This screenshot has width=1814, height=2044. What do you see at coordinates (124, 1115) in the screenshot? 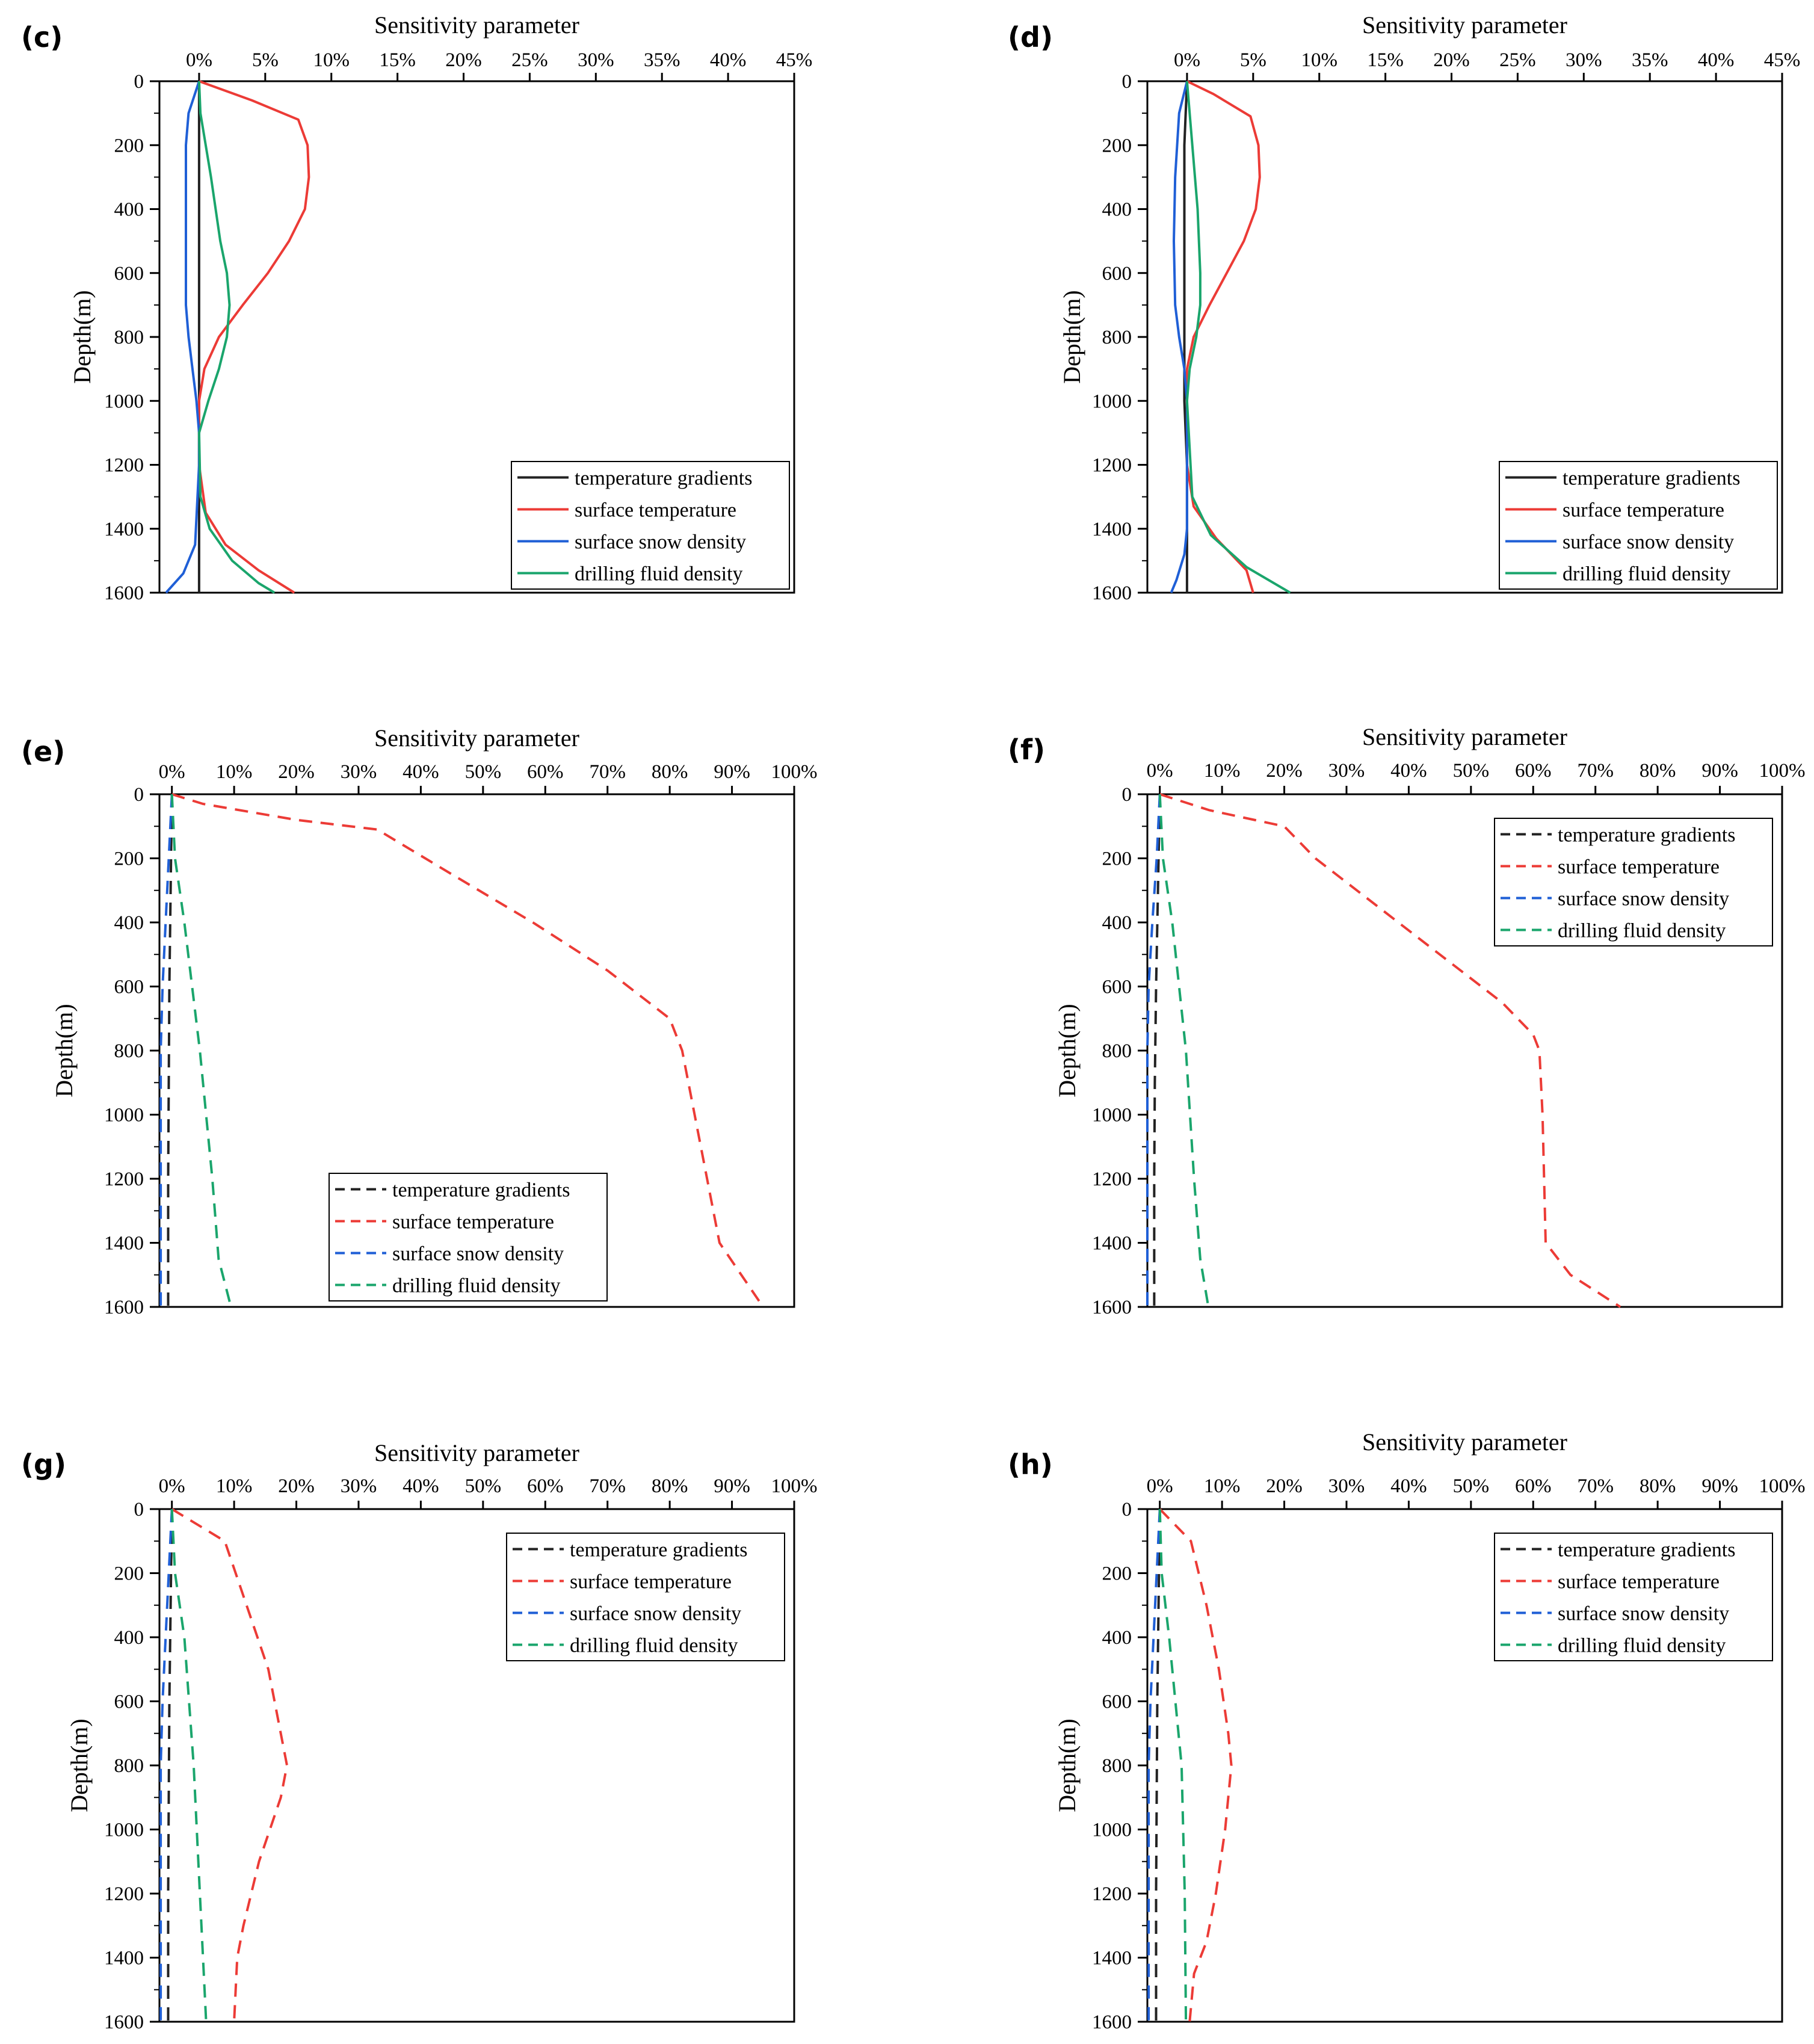
I see `y-tick-label: 1000` at bounding box center [124, 1115].